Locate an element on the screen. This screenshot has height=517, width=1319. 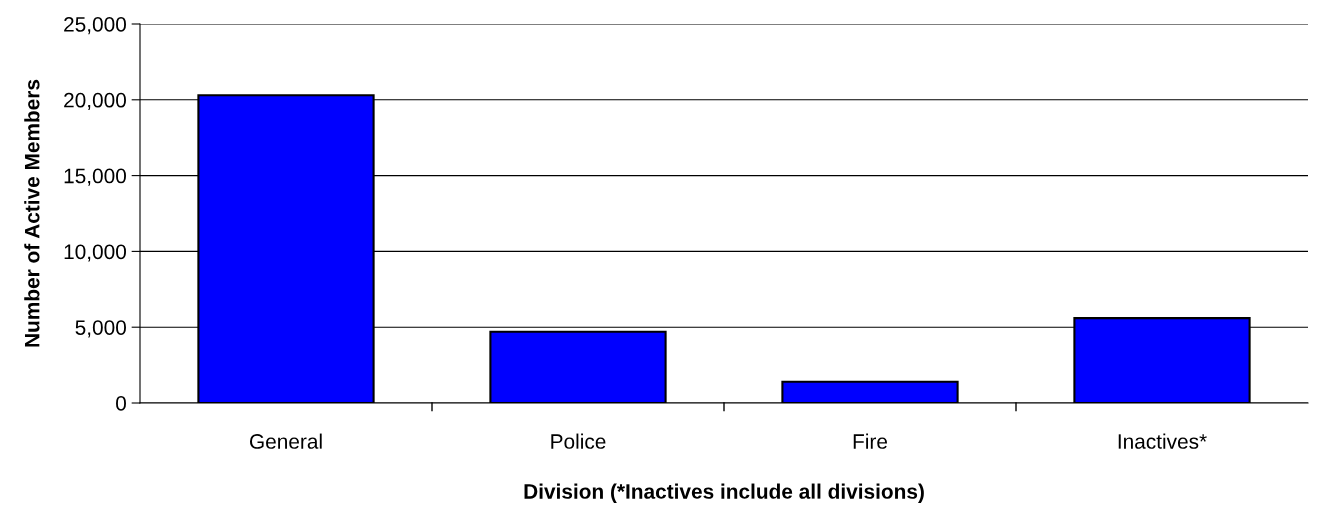
x-tick-label: General is located at coordinates (285, 441).